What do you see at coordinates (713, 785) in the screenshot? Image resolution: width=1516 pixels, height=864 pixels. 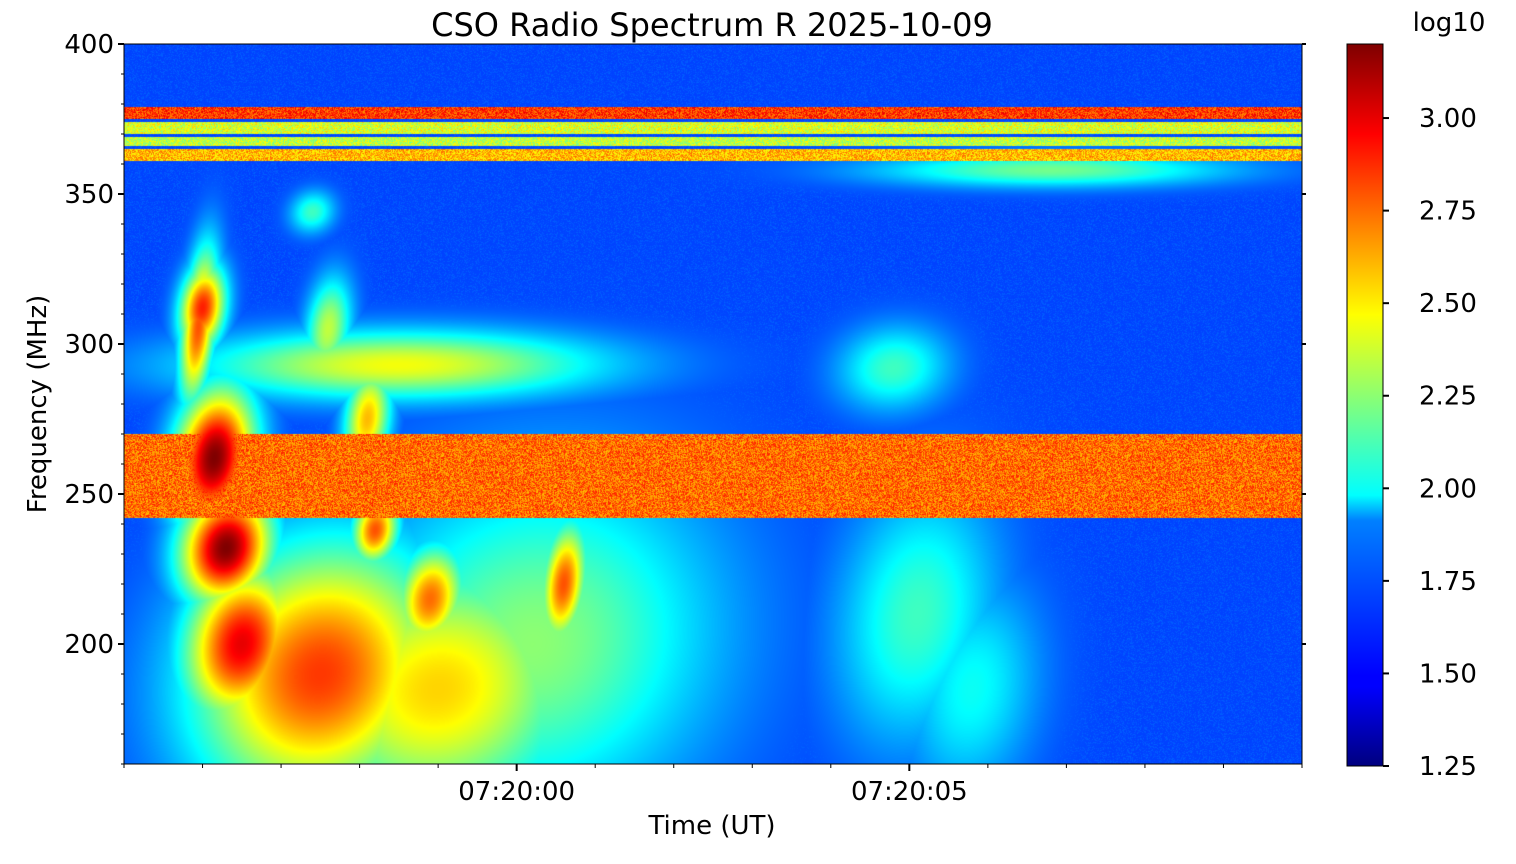 I see `x-axis: 07:20:00 07:20:05` at bounding box center [713, 785].